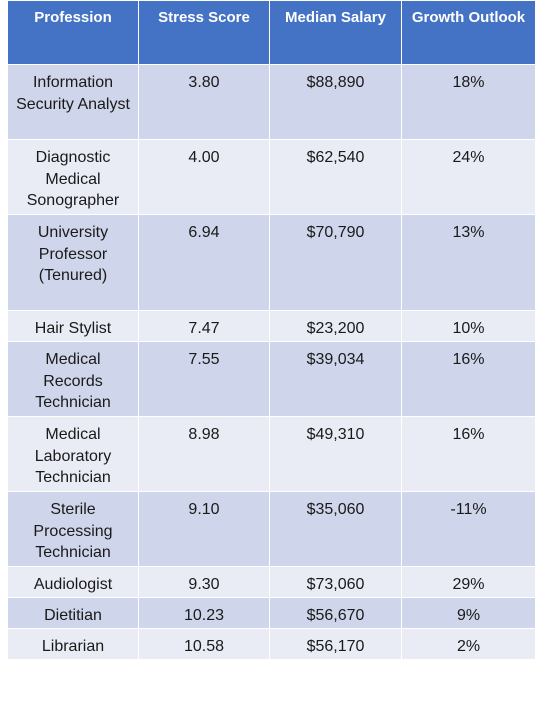 This screenshot has height=703, width=545. Describe the element at coordinates (204, 454) in the screenshot. I see `cell-stress-score: 8.98` at that location.